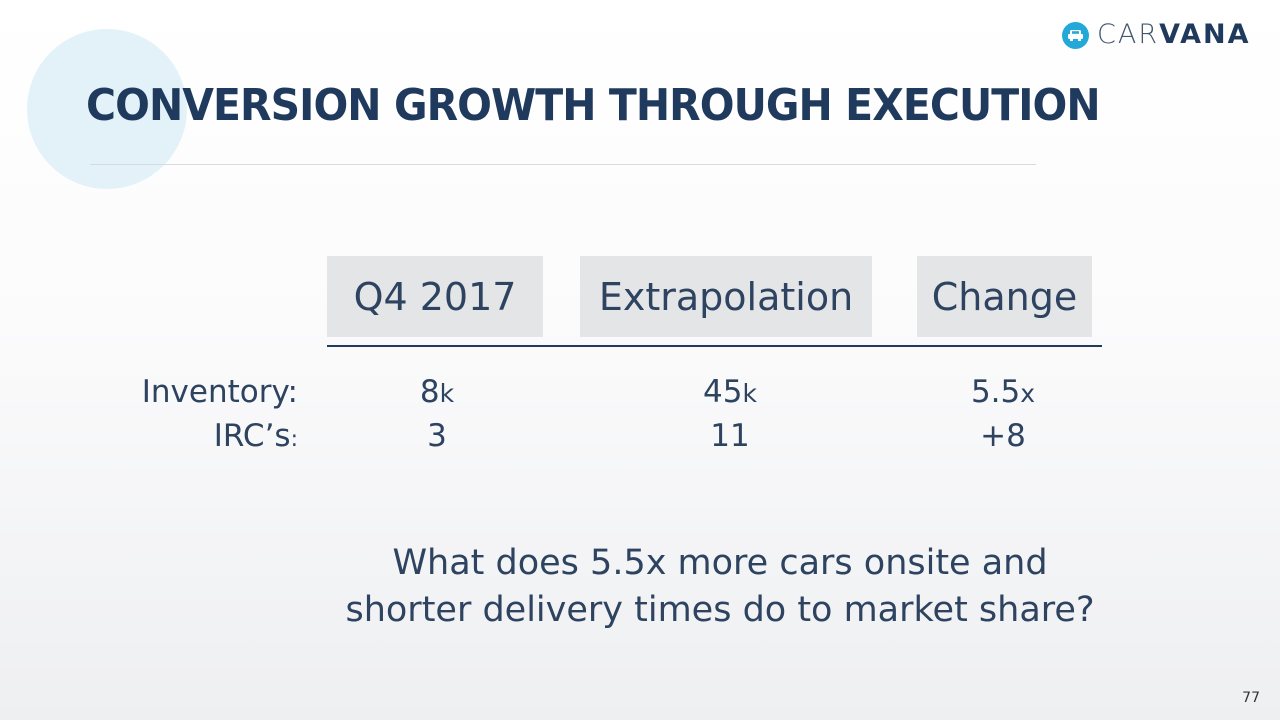  What do you see at coordinates (1003, 436) in the screenshot?
I see `ircs-change-value: +8` at bounding box center [1003, 436].